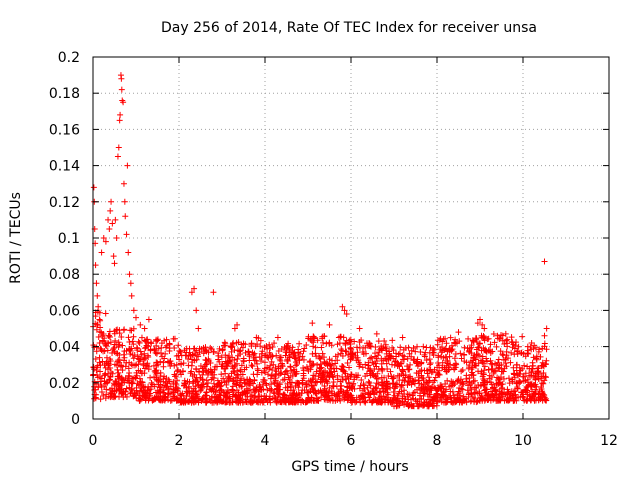 The height and width of the screenshot is (480, 640). Describe the element at coordinates (349, 467) in the screenshot. I see `x-axis-label: GPS time / hours` at that location.